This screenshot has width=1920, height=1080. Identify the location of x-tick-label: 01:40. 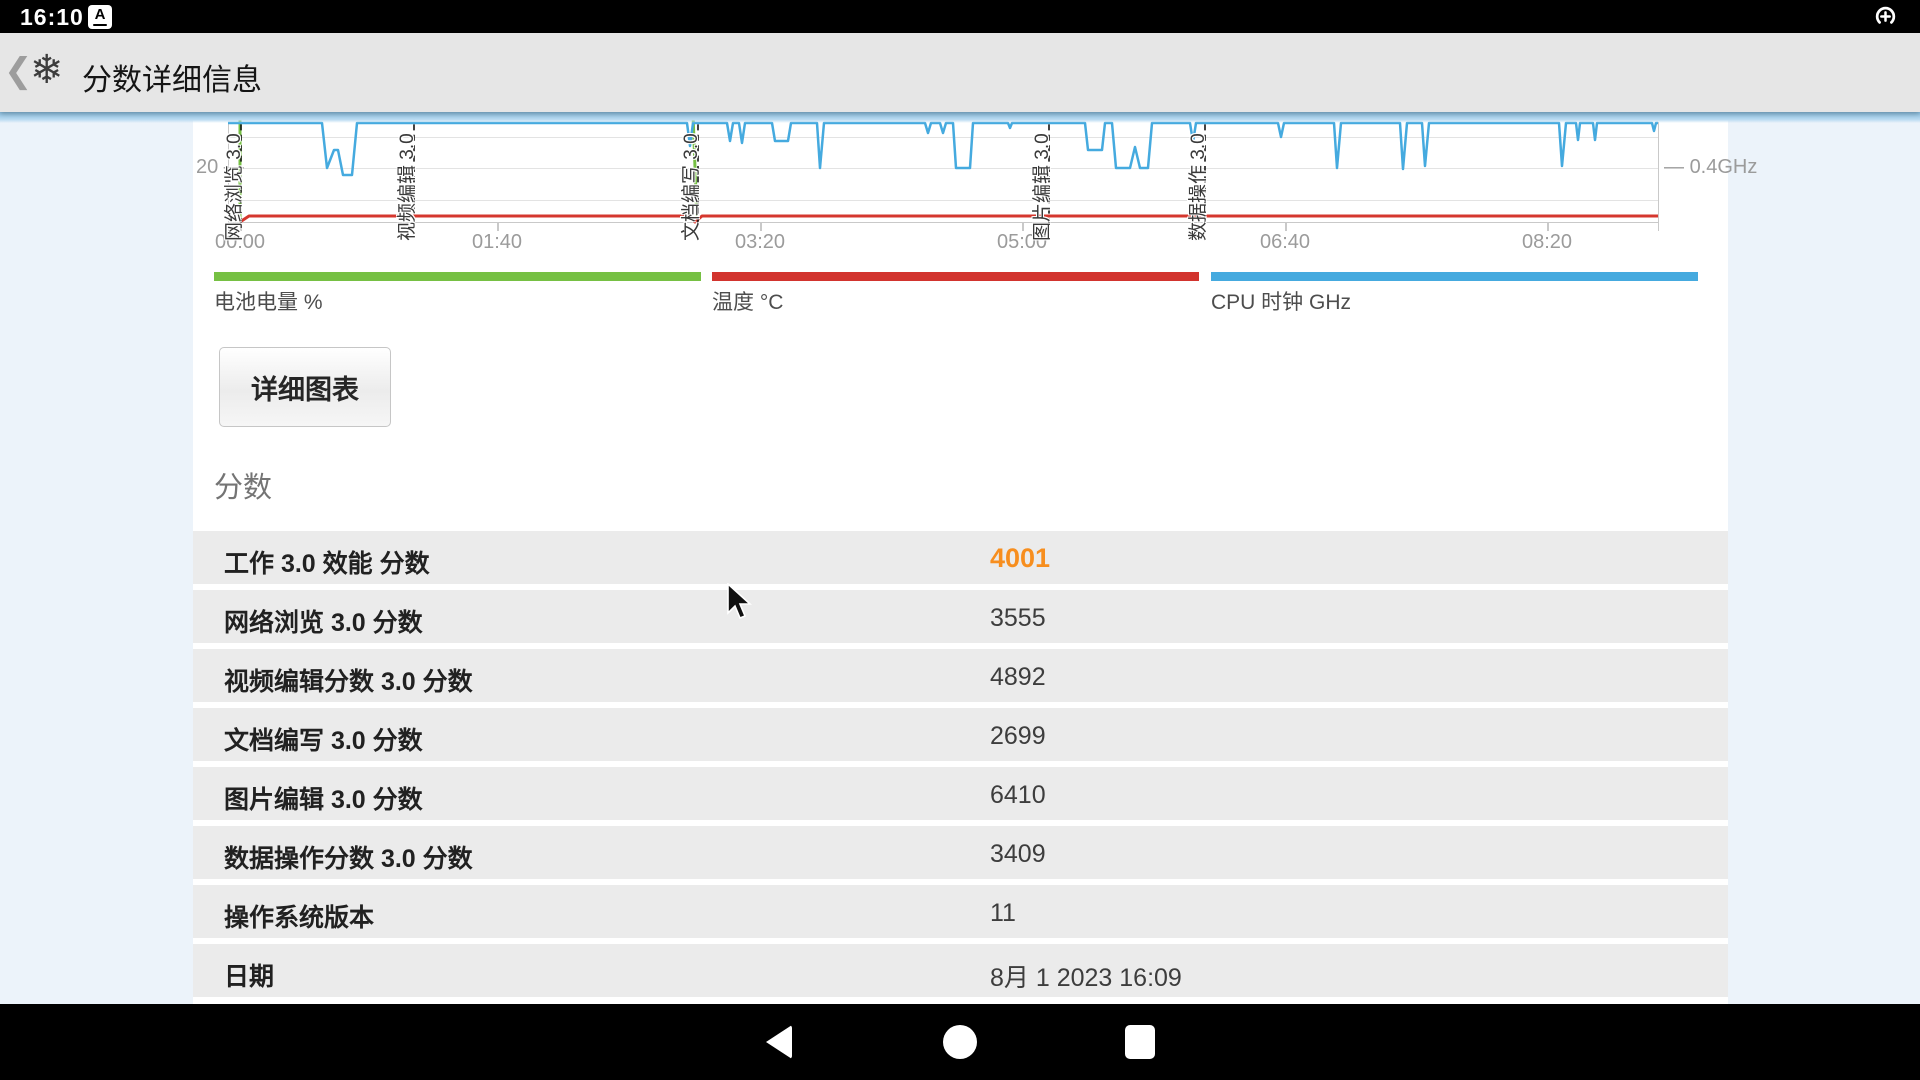
(497, 242).